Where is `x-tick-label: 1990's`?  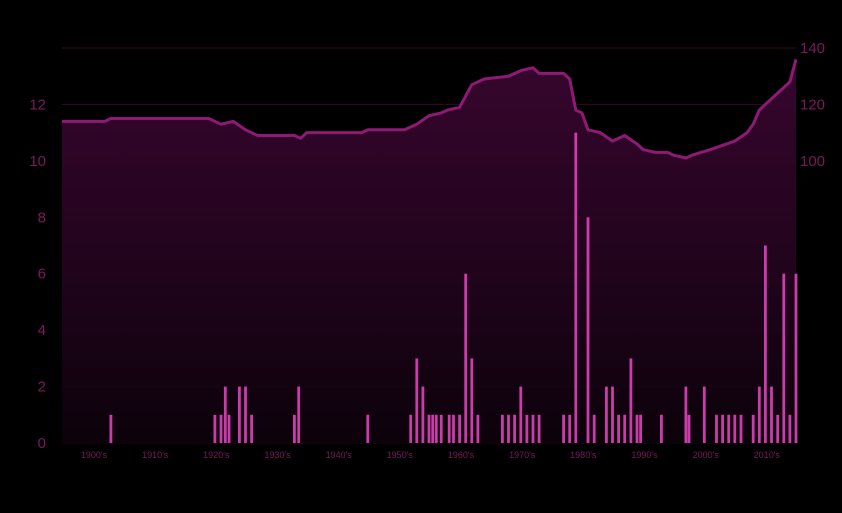 x-tick-label: 1990's is located at coordinates (644, 455).